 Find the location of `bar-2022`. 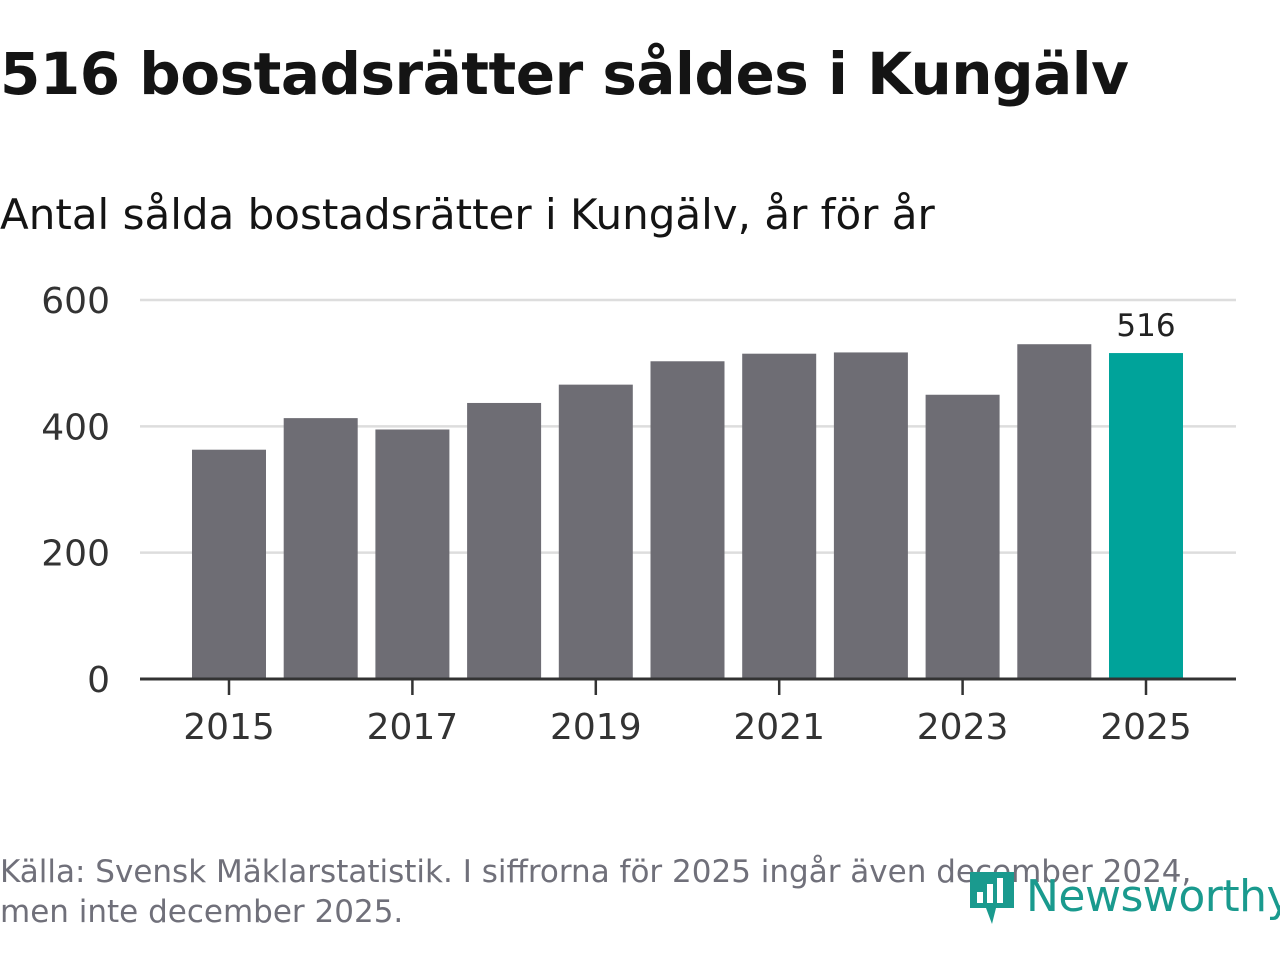

bar-2022 is located at coordinates (870, 515).